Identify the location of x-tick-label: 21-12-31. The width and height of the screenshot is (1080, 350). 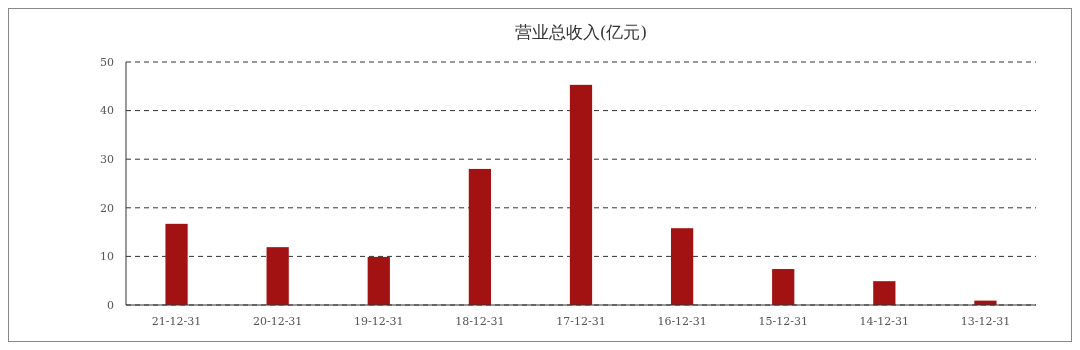
(176, 321).